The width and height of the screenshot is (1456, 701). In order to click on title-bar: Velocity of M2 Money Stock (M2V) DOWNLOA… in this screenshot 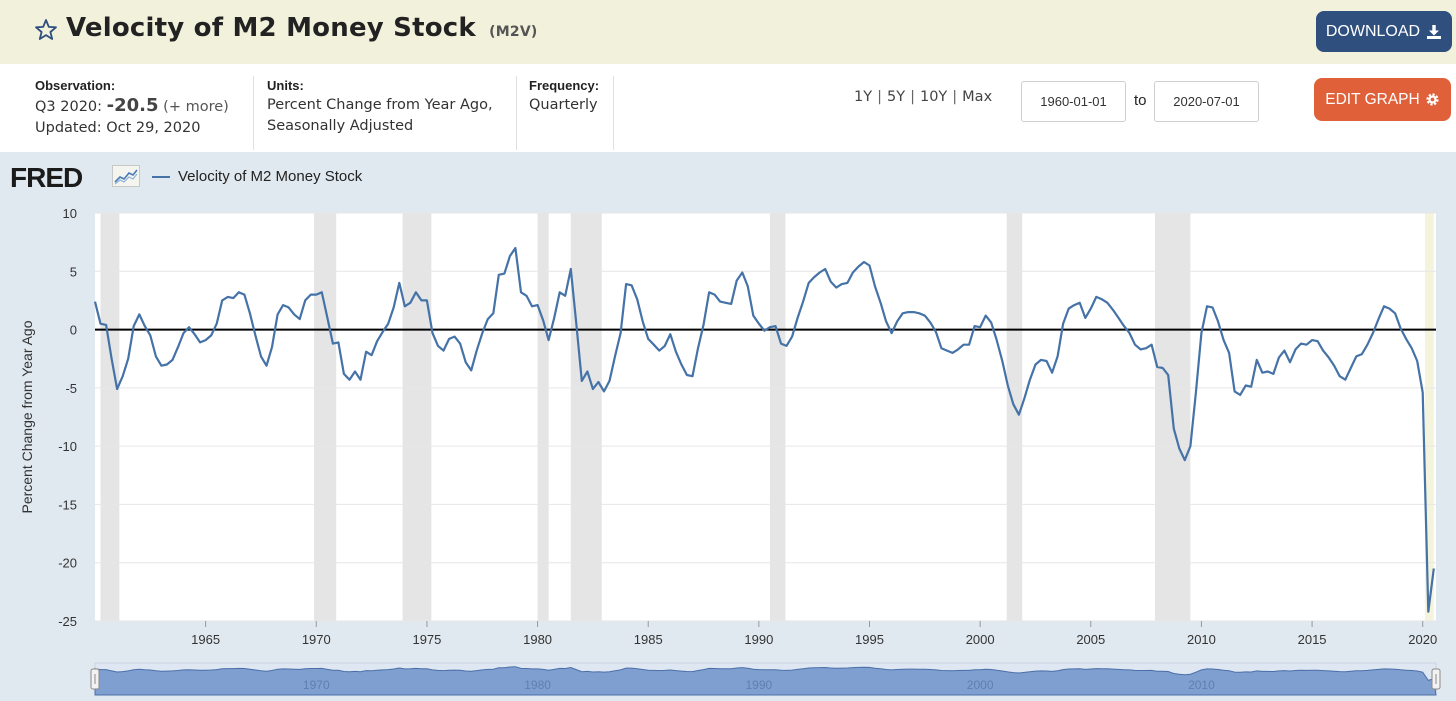, I will do `click(728, 32)`.